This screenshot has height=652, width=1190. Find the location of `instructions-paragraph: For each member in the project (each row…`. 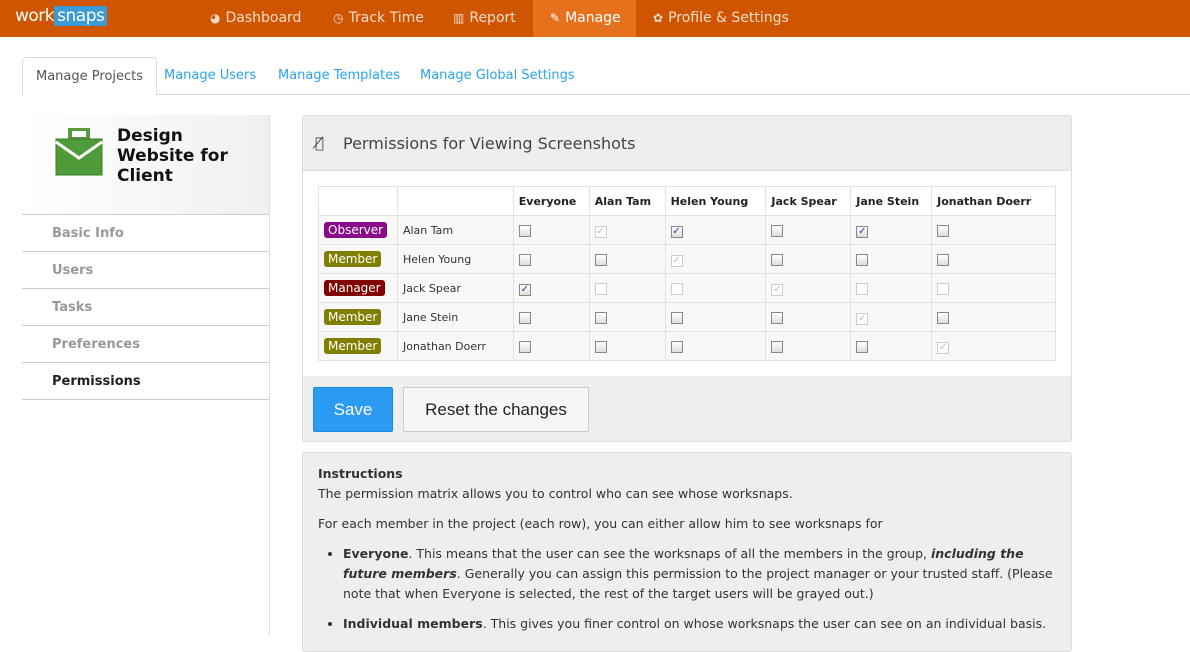

instructions-paragraph: For each member in the project (each row… is located at coordinates (600, 523).